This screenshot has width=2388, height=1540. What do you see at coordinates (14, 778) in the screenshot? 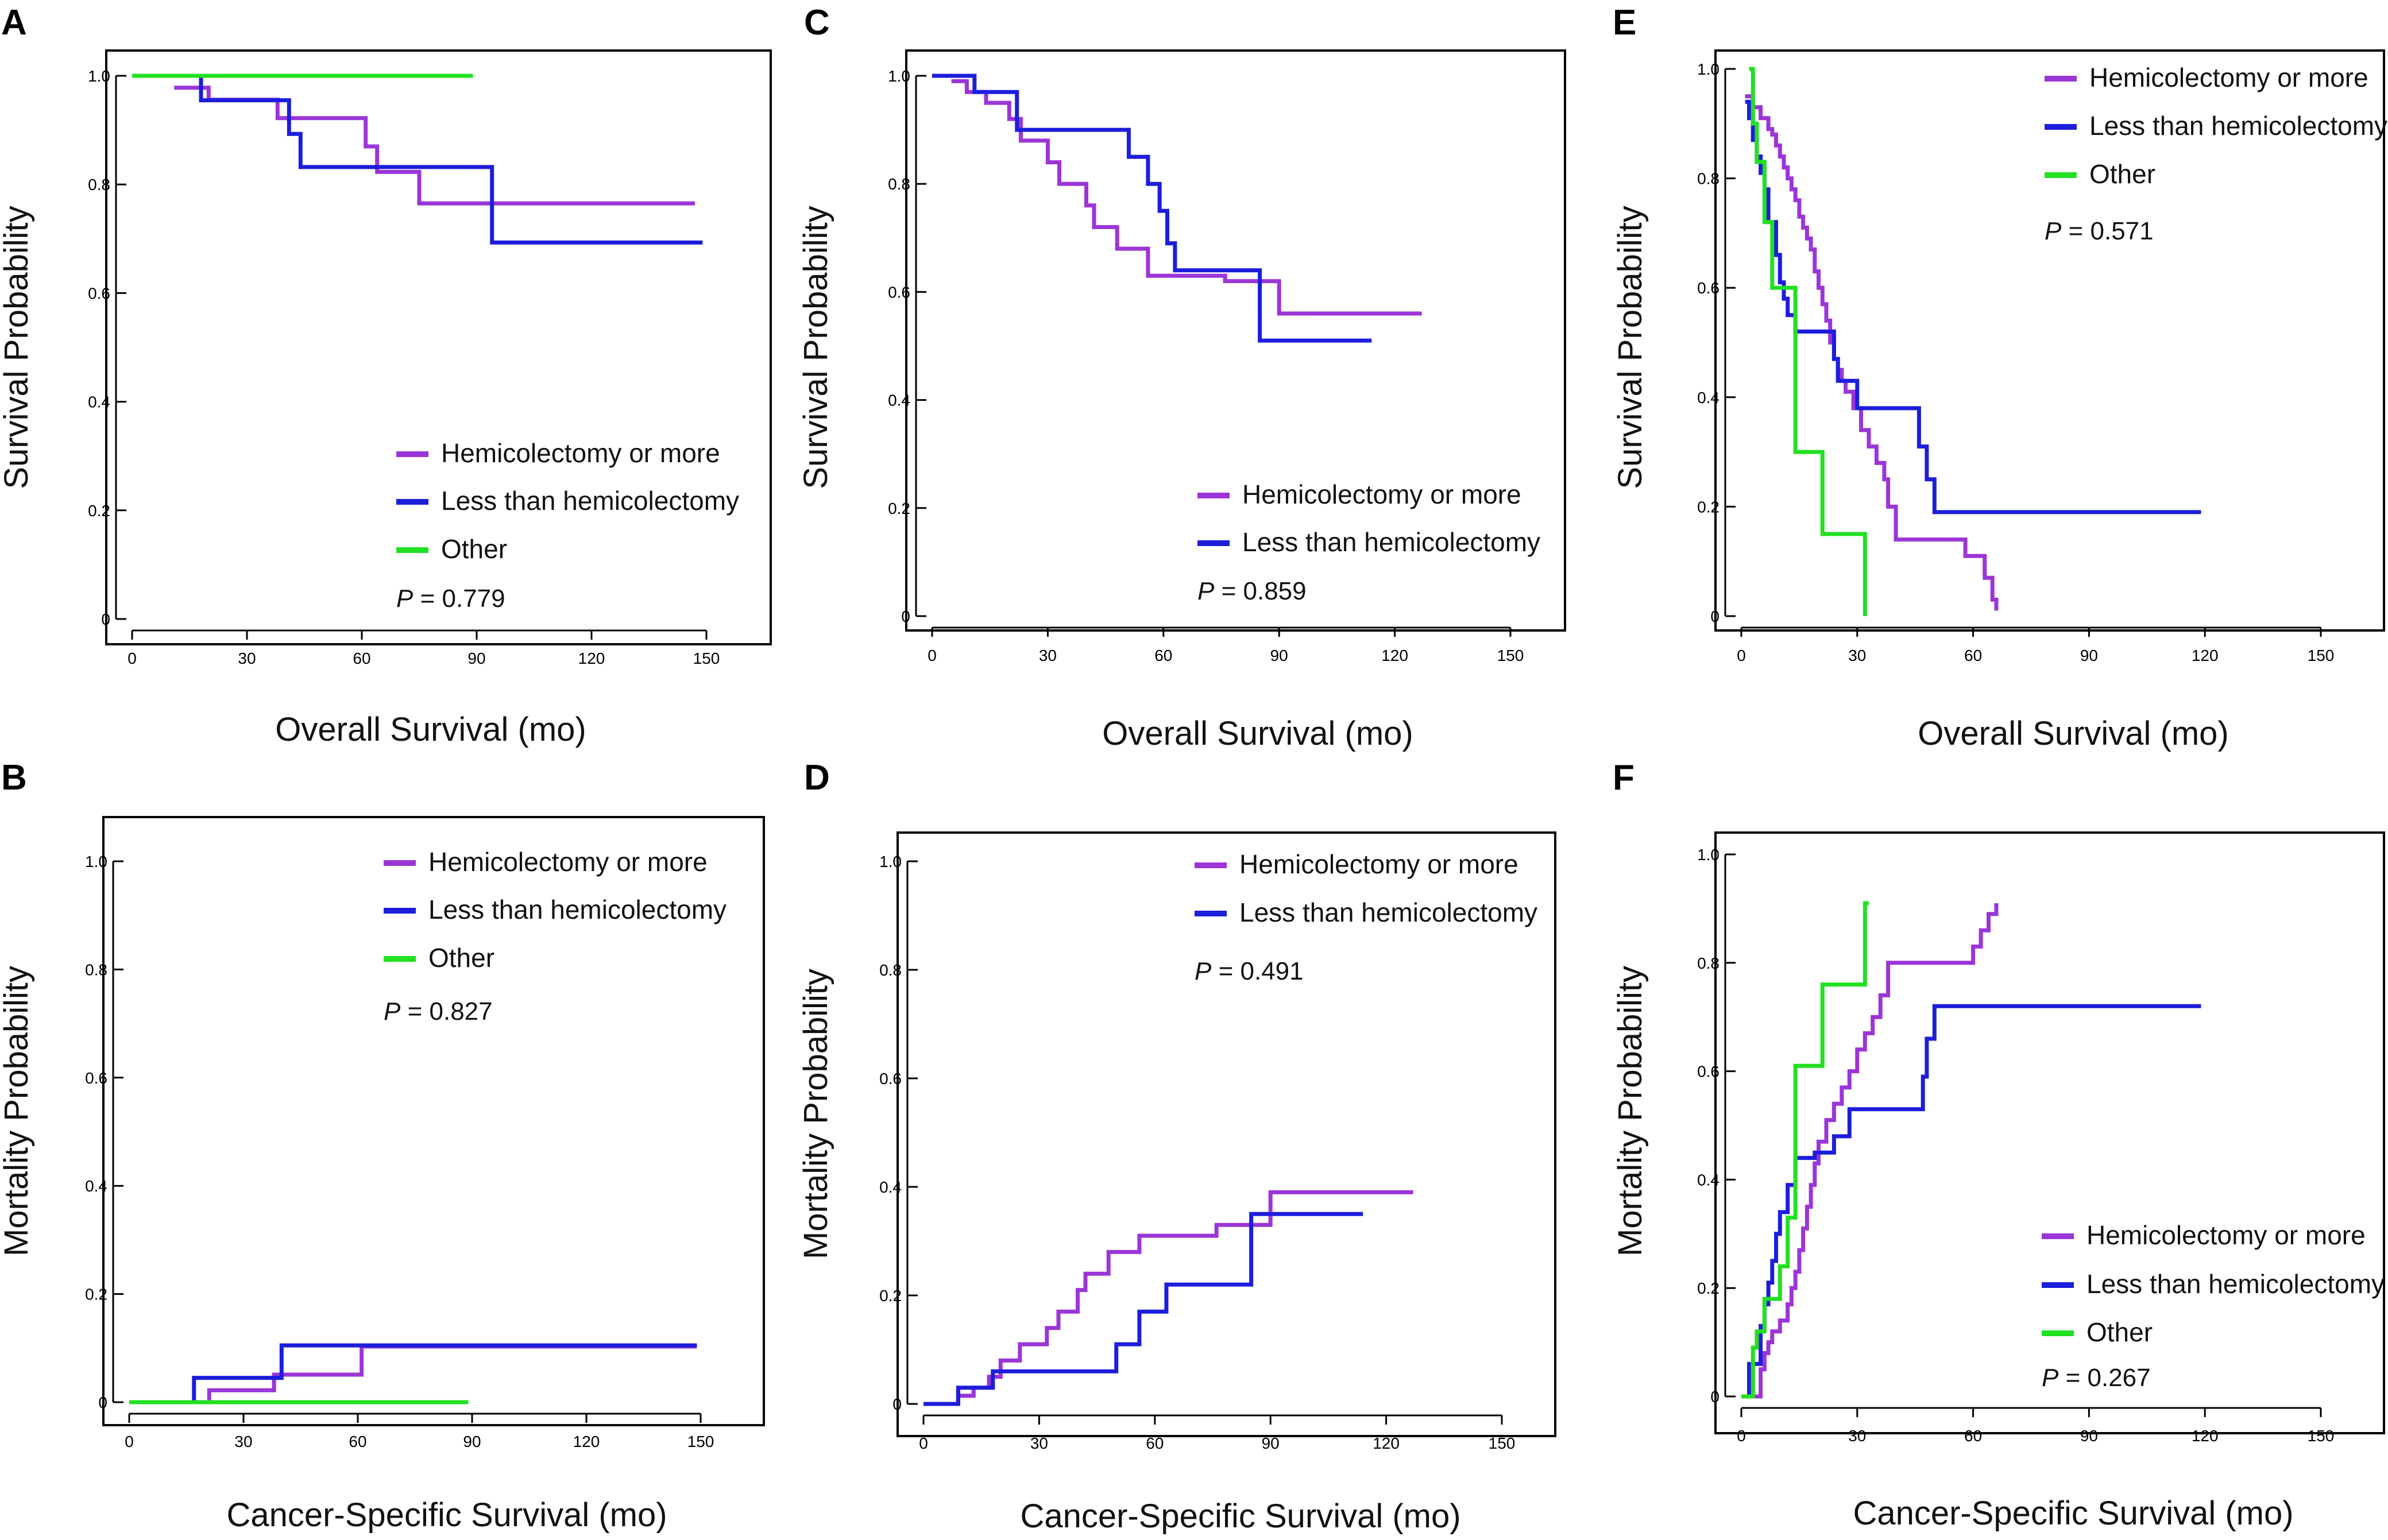
I see `panel-letter: B` at bounding box center [14, 778].